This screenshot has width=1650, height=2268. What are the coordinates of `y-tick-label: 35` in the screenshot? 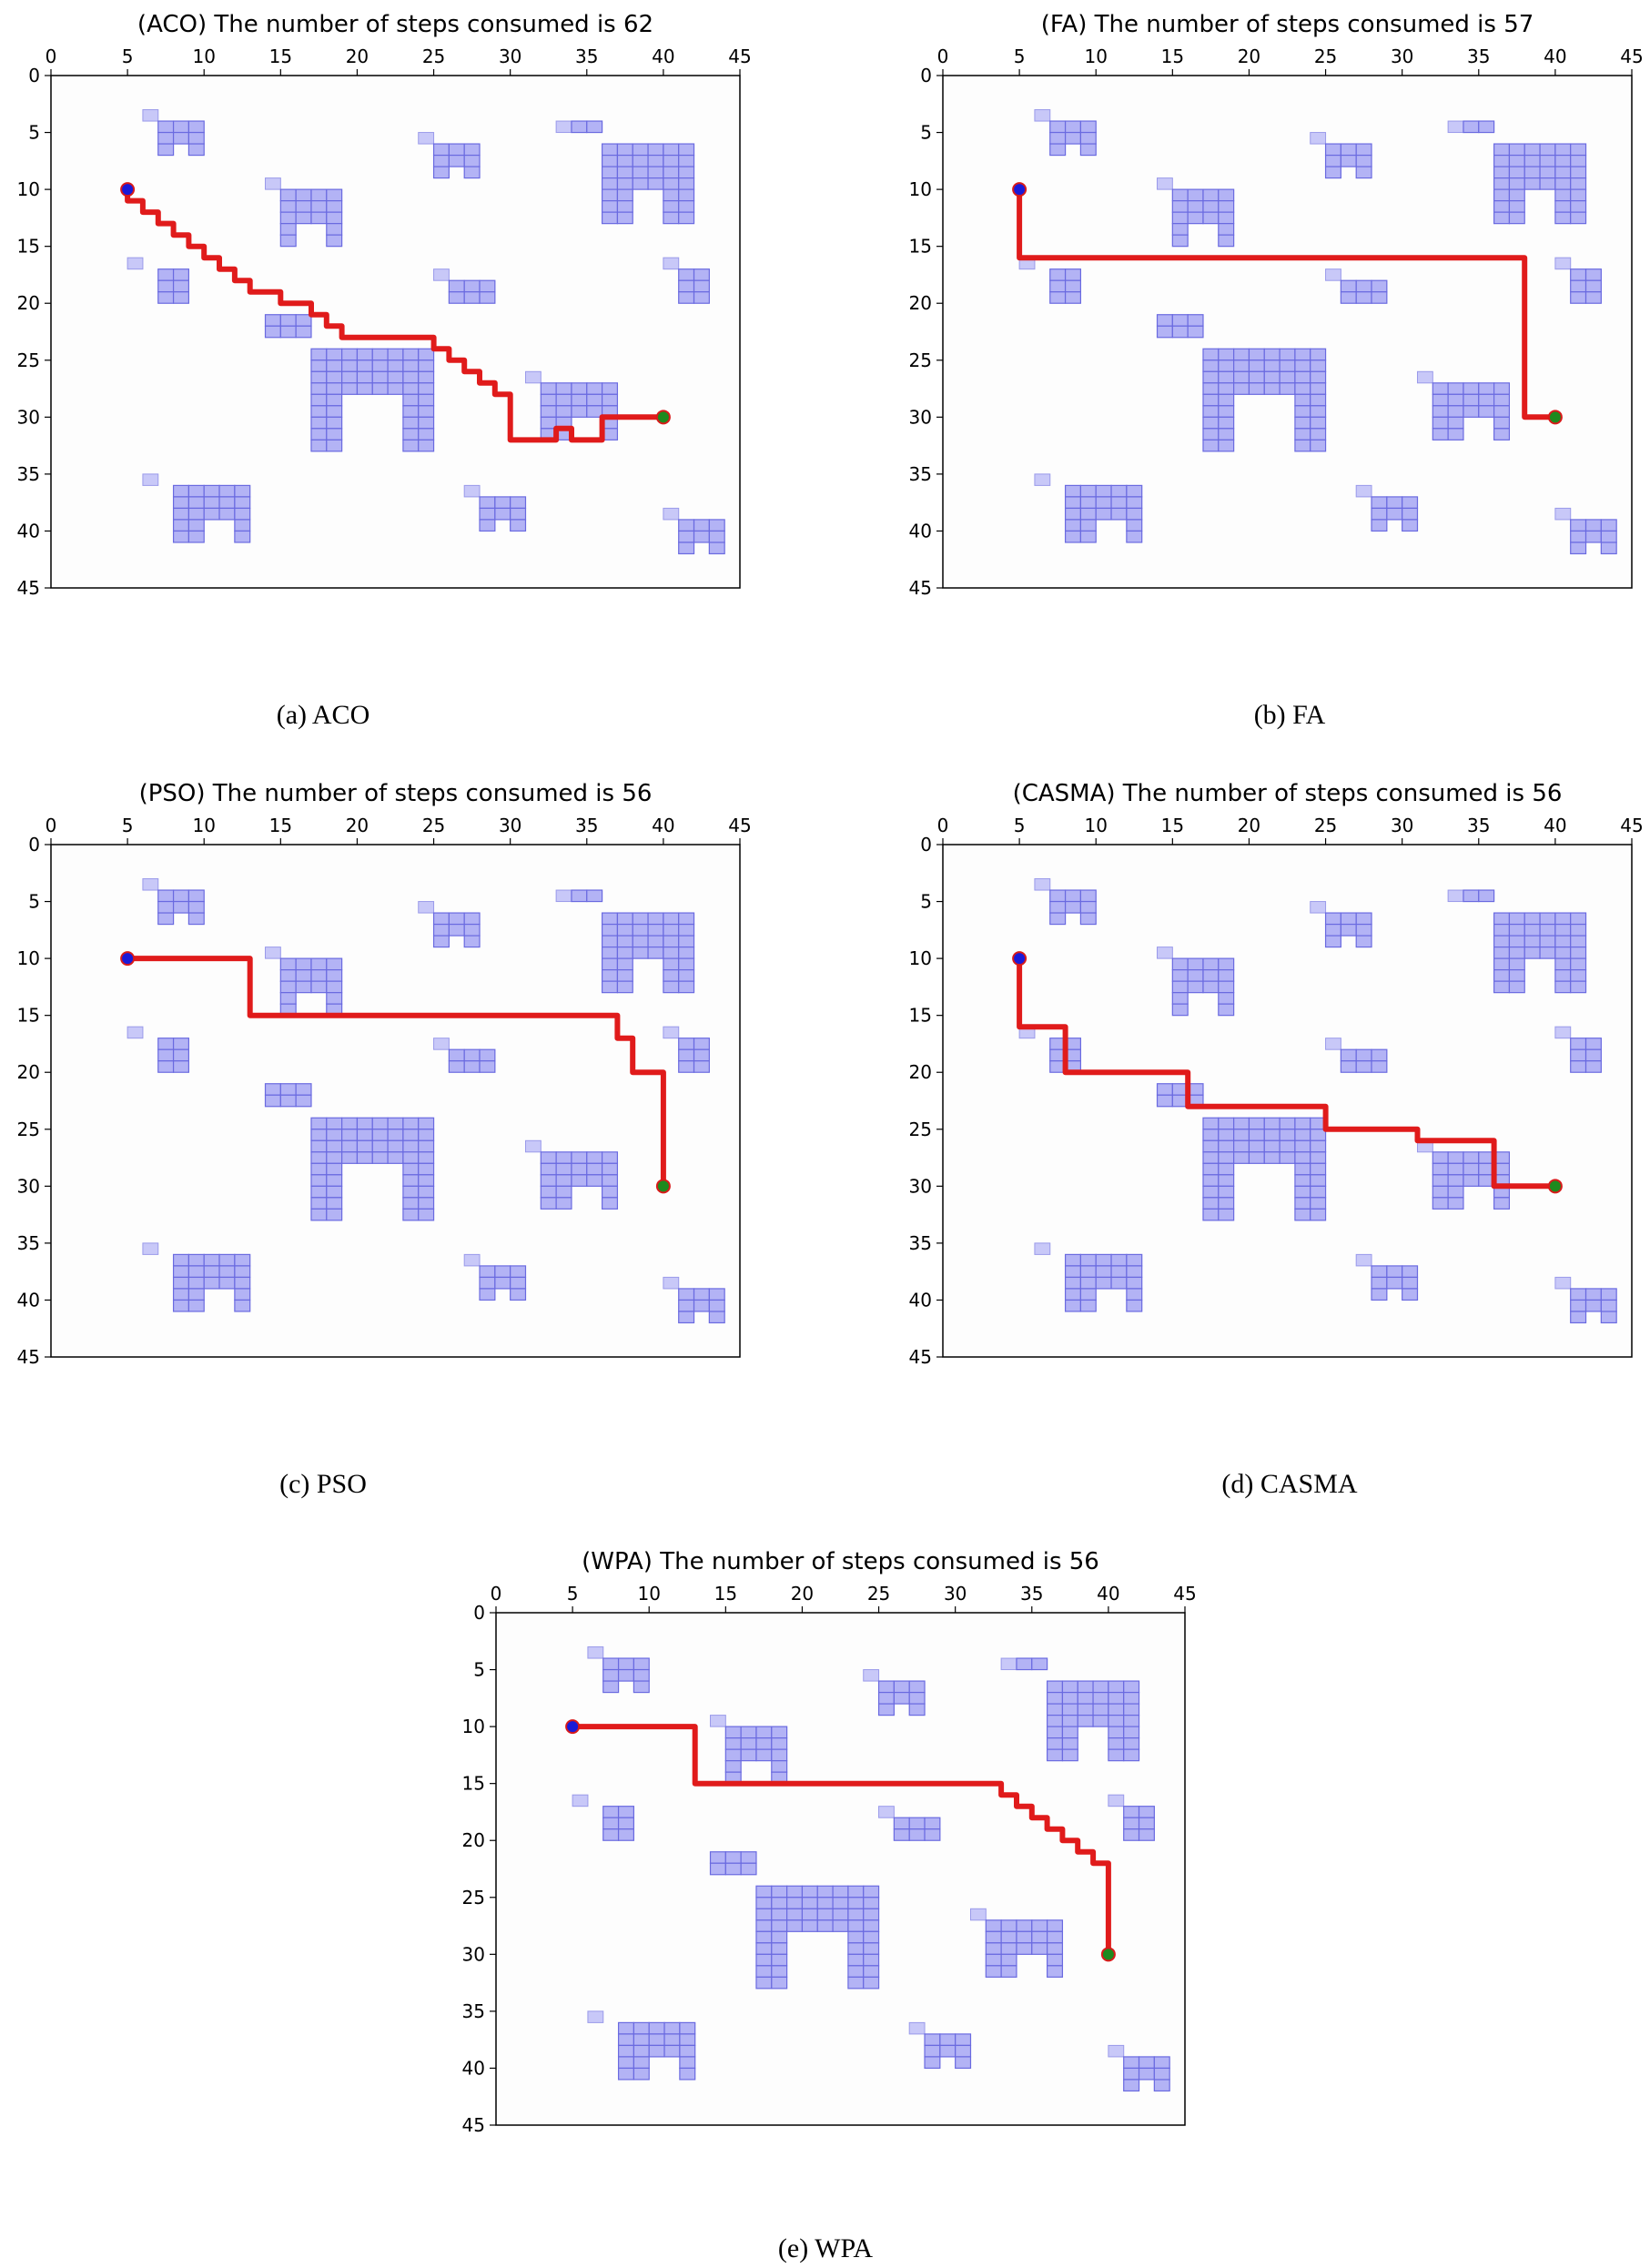 It's located at (474, 2011).